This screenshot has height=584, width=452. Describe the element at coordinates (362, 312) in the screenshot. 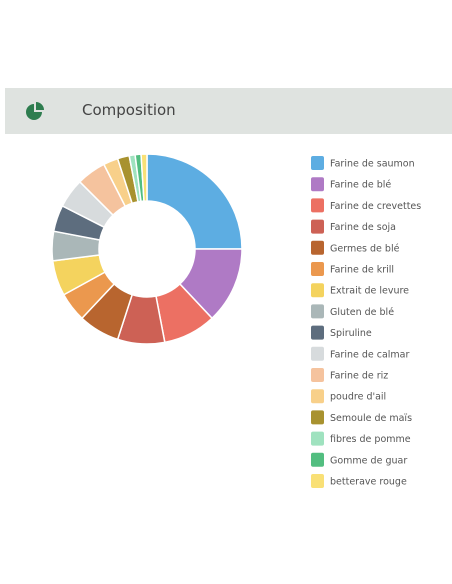

I see `legend-label: Gluten de blé` at that location.